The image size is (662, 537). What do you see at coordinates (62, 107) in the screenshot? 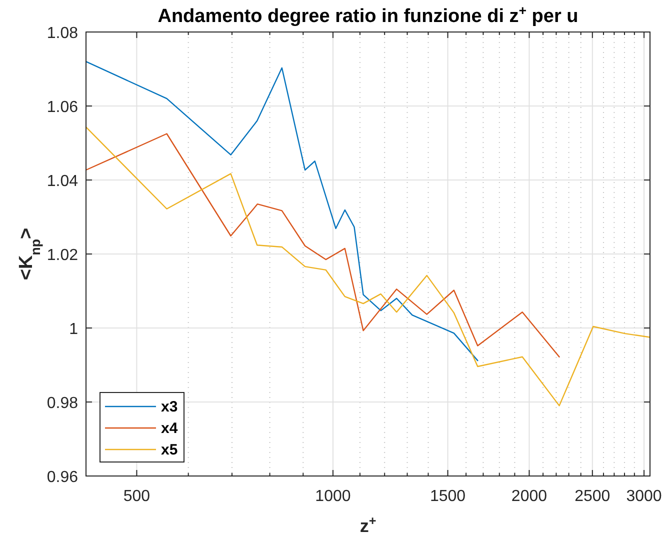
I see `y-tick-label: 1.06` at bounding box center [62, 107].